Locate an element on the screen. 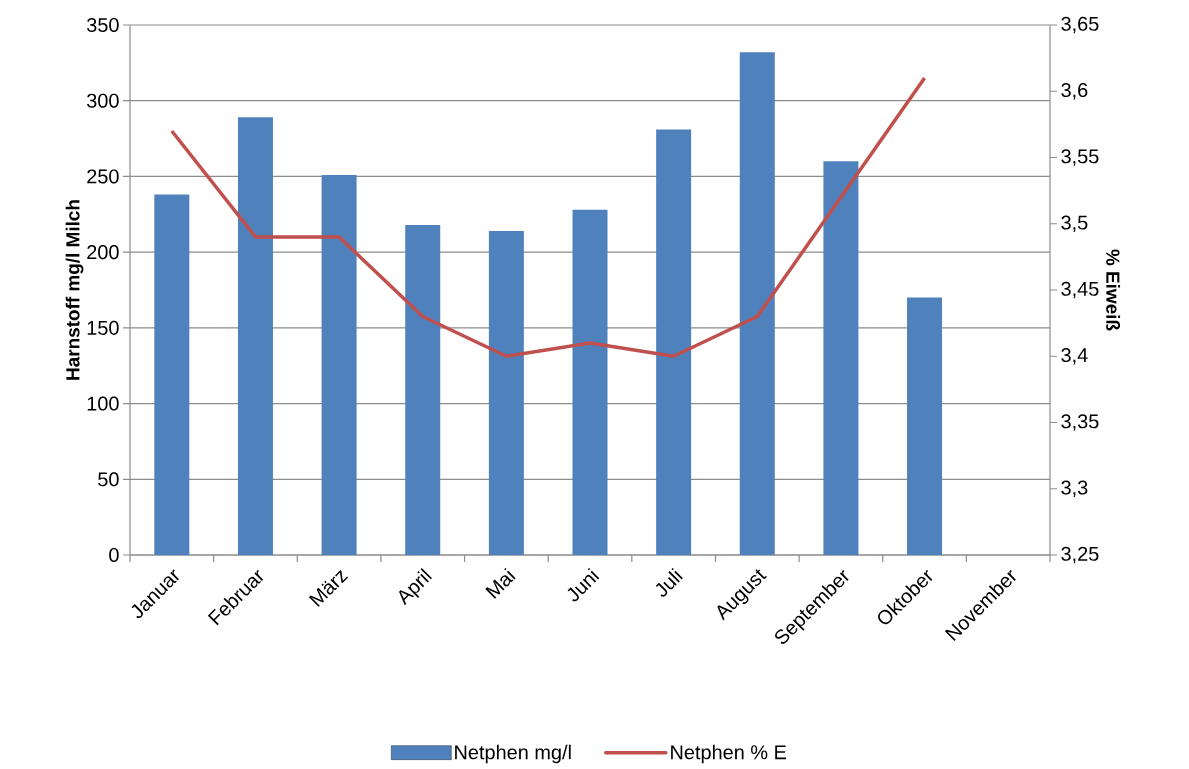  y-tick-label: 100 is located at coordinates (103, 403).